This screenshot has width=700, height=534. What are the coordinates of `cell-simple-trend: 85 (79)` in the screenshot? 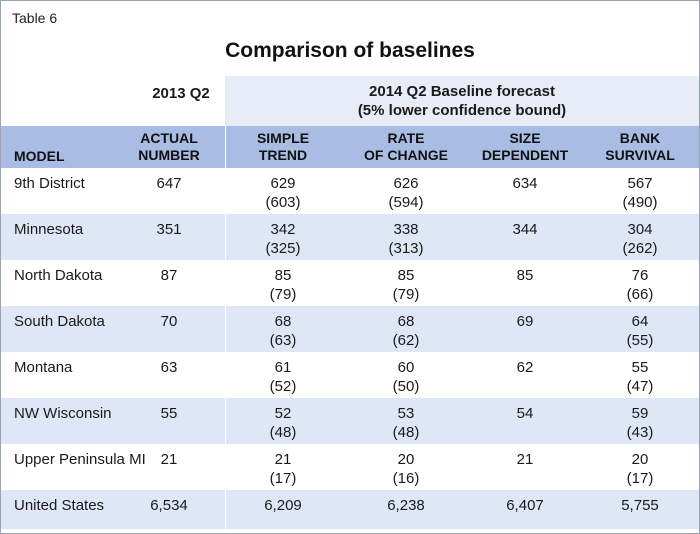 It's located at (283, 285).